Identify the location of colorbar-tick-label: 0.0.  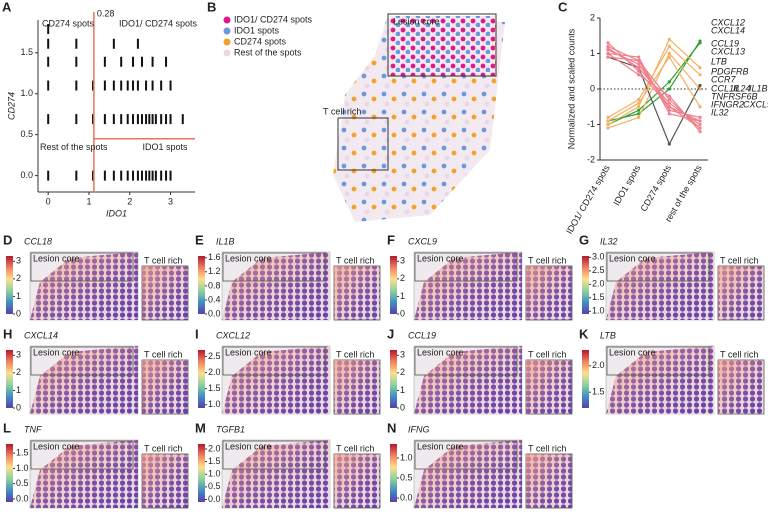
(22, 498).